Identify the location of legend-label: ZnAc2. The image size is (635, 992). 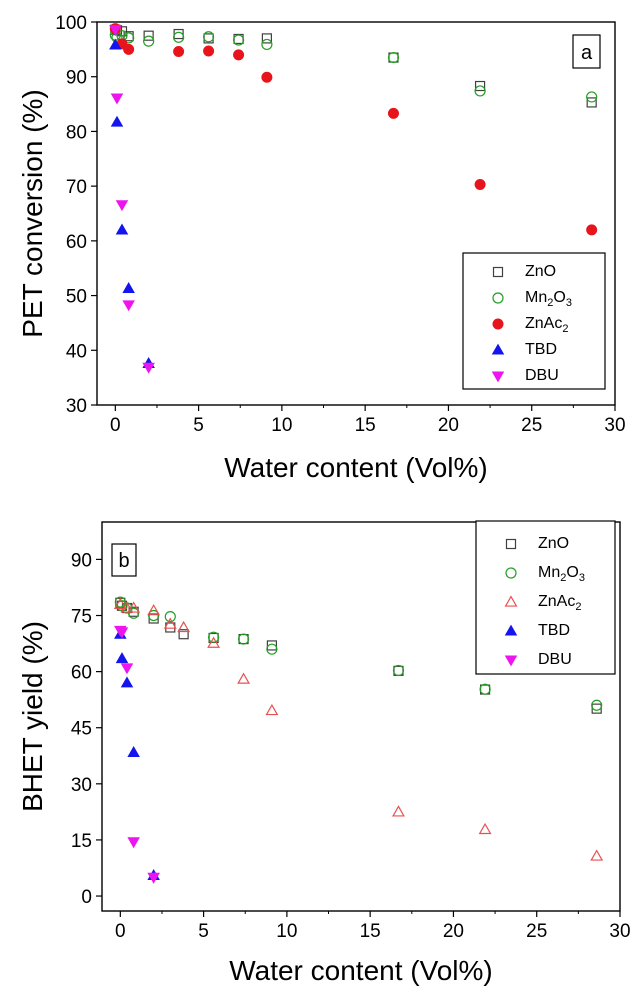
(559, 603).